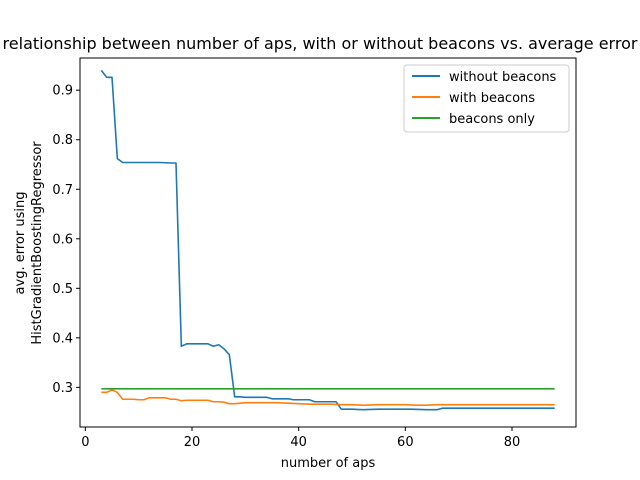 The width and height of the screenshot is (640, 480). I want to click on y-tick-label: 0.5, so click(62, 289).